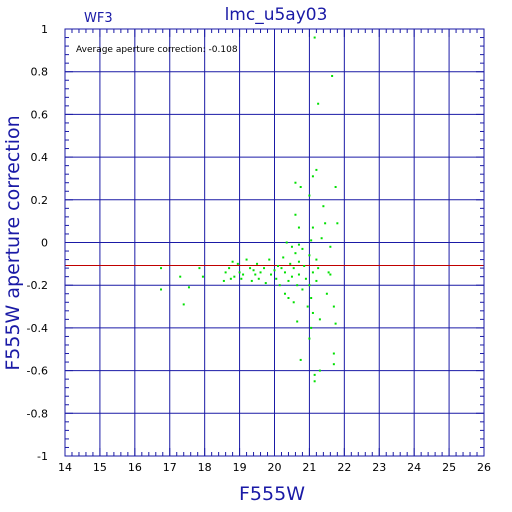 This screenshot has height=512, width=512. What do you see at coordinates (240, 467) in the screenshot?
I see `x-tick-label: 19` at bounding box center [240, 467].